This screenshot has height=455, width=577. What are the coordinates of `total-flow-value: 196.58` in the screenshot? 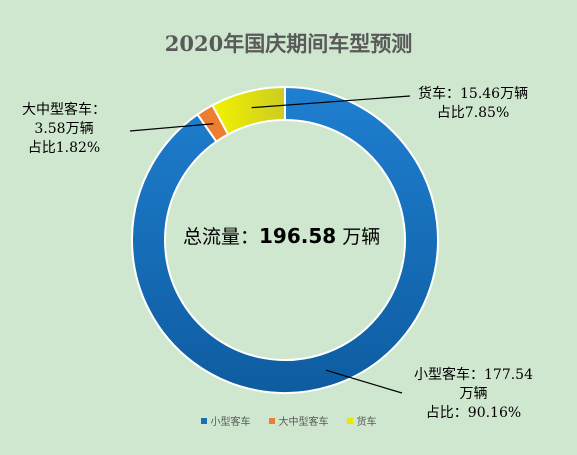 It's located at (298, 236).